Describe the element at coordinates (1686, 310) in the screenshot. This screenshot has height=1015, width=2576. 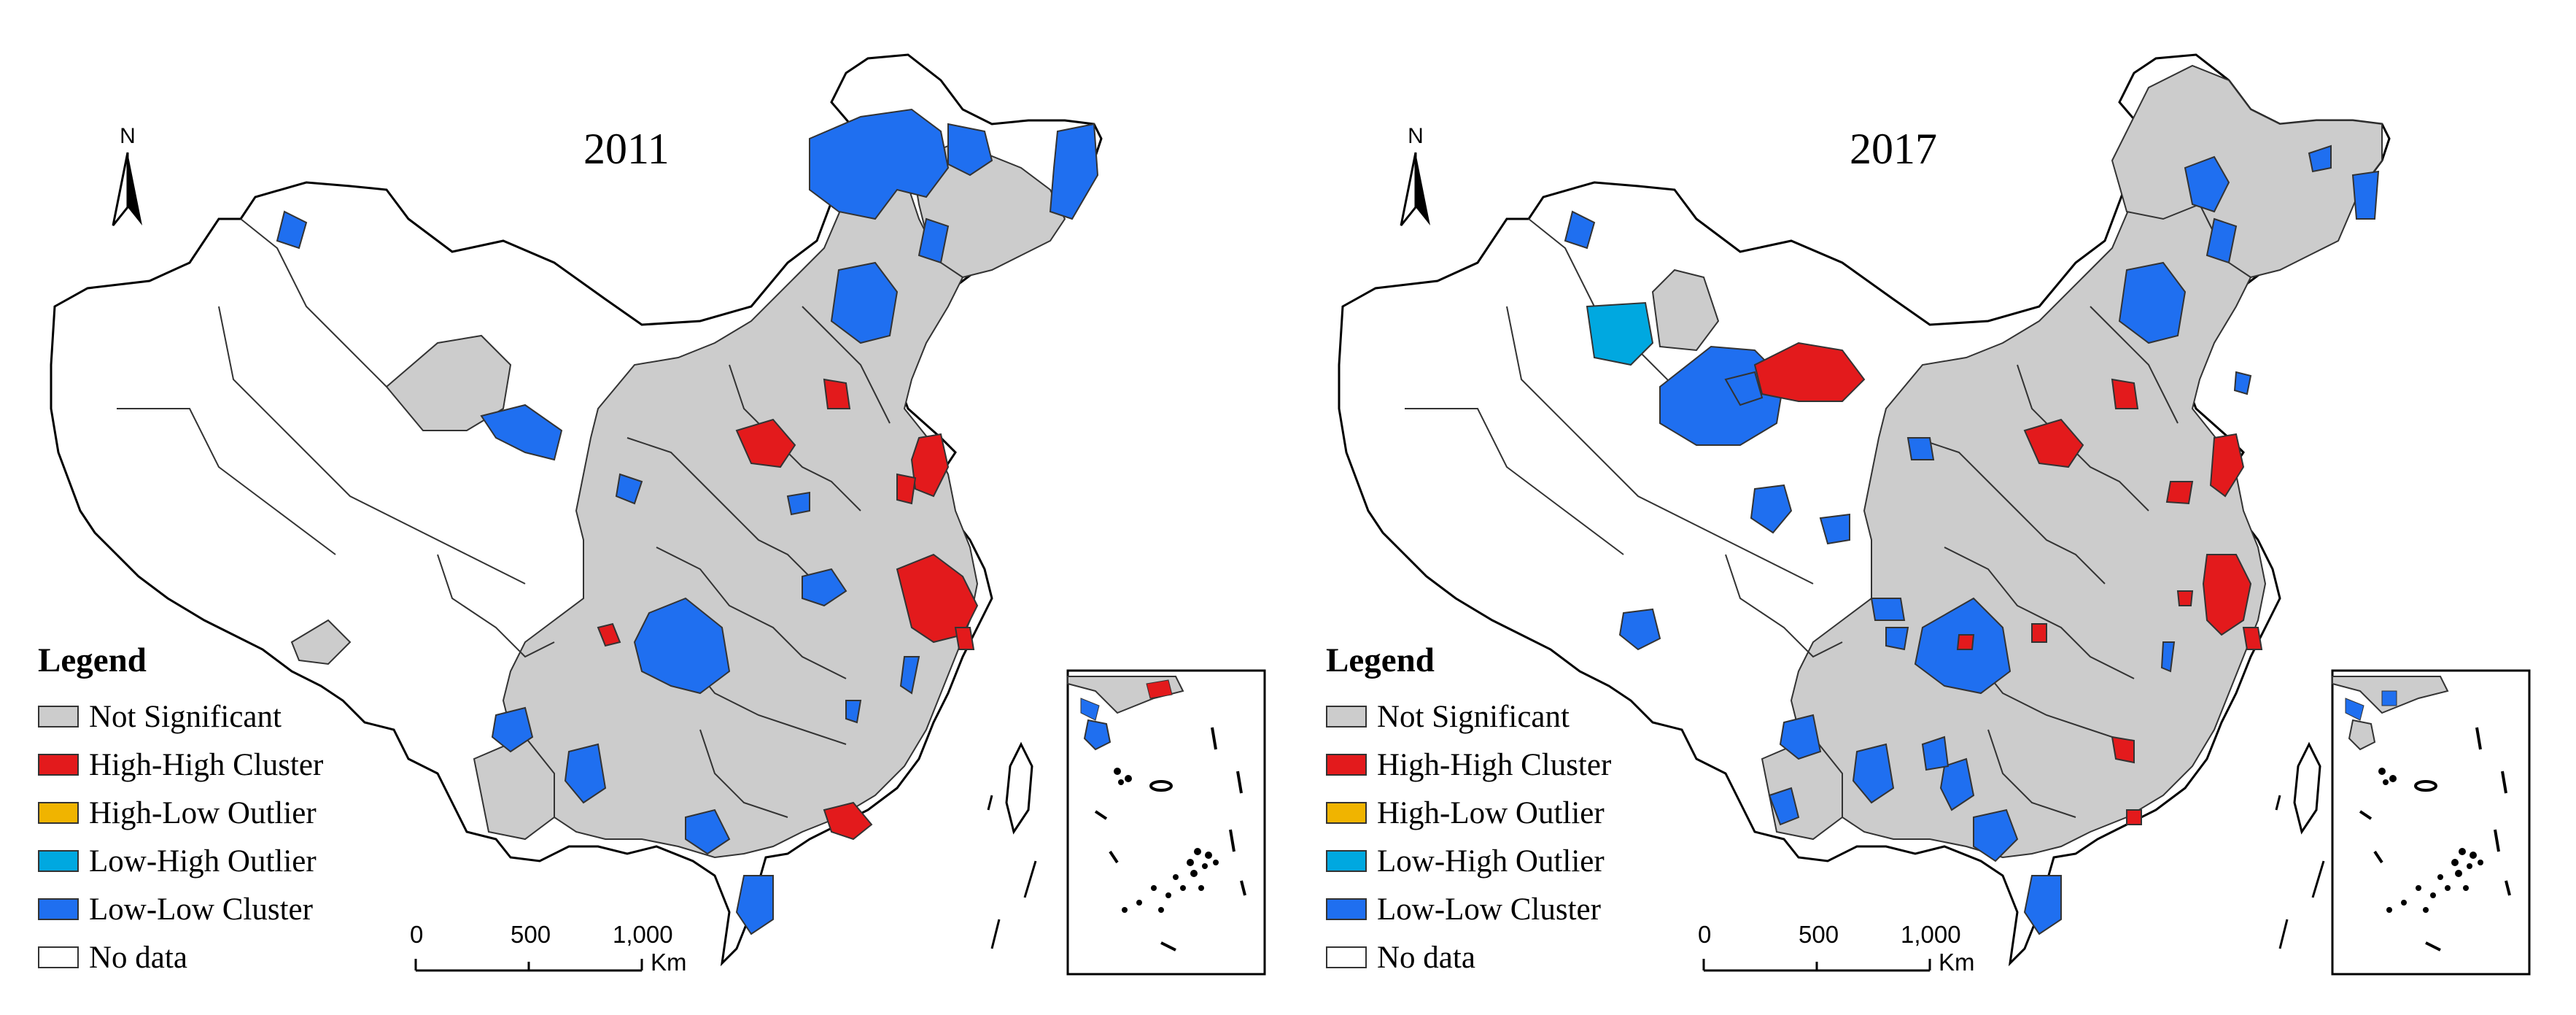
I see `region-not-significant-xinjiang-east` at that location.